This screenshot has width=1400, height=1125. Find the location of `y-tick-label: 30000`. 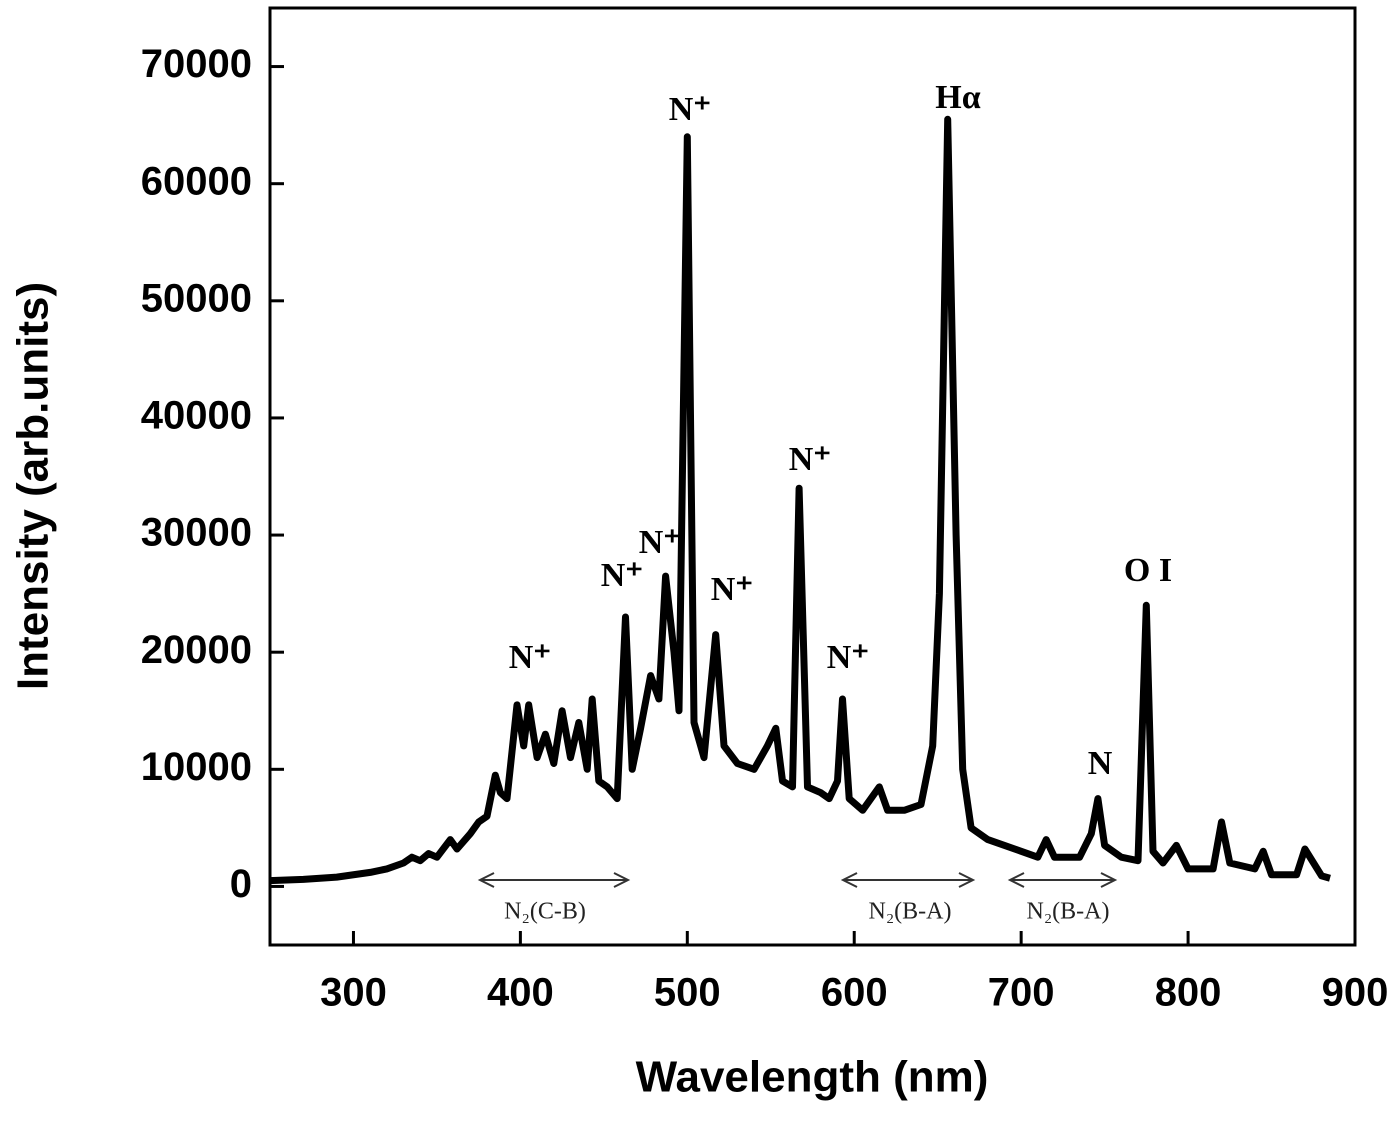

y-tick-label: 30000 is located at coordinates (196, 533).